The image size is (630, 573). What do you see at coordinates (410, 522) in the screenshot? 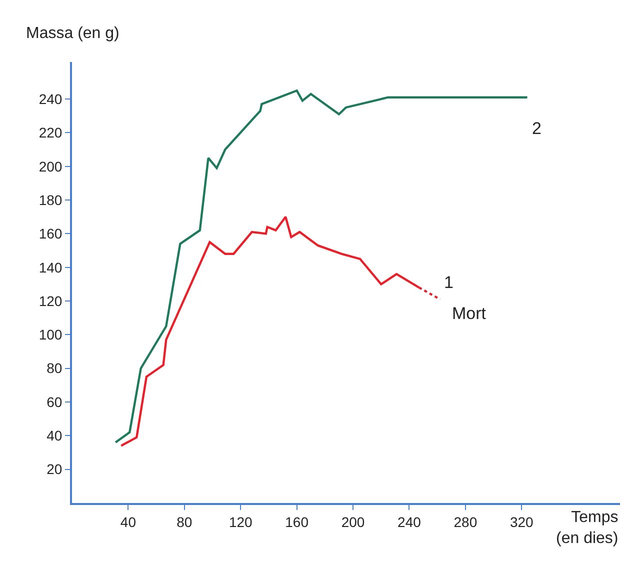
I see `x-tick-label: 240` at bounding box center [410, 522].